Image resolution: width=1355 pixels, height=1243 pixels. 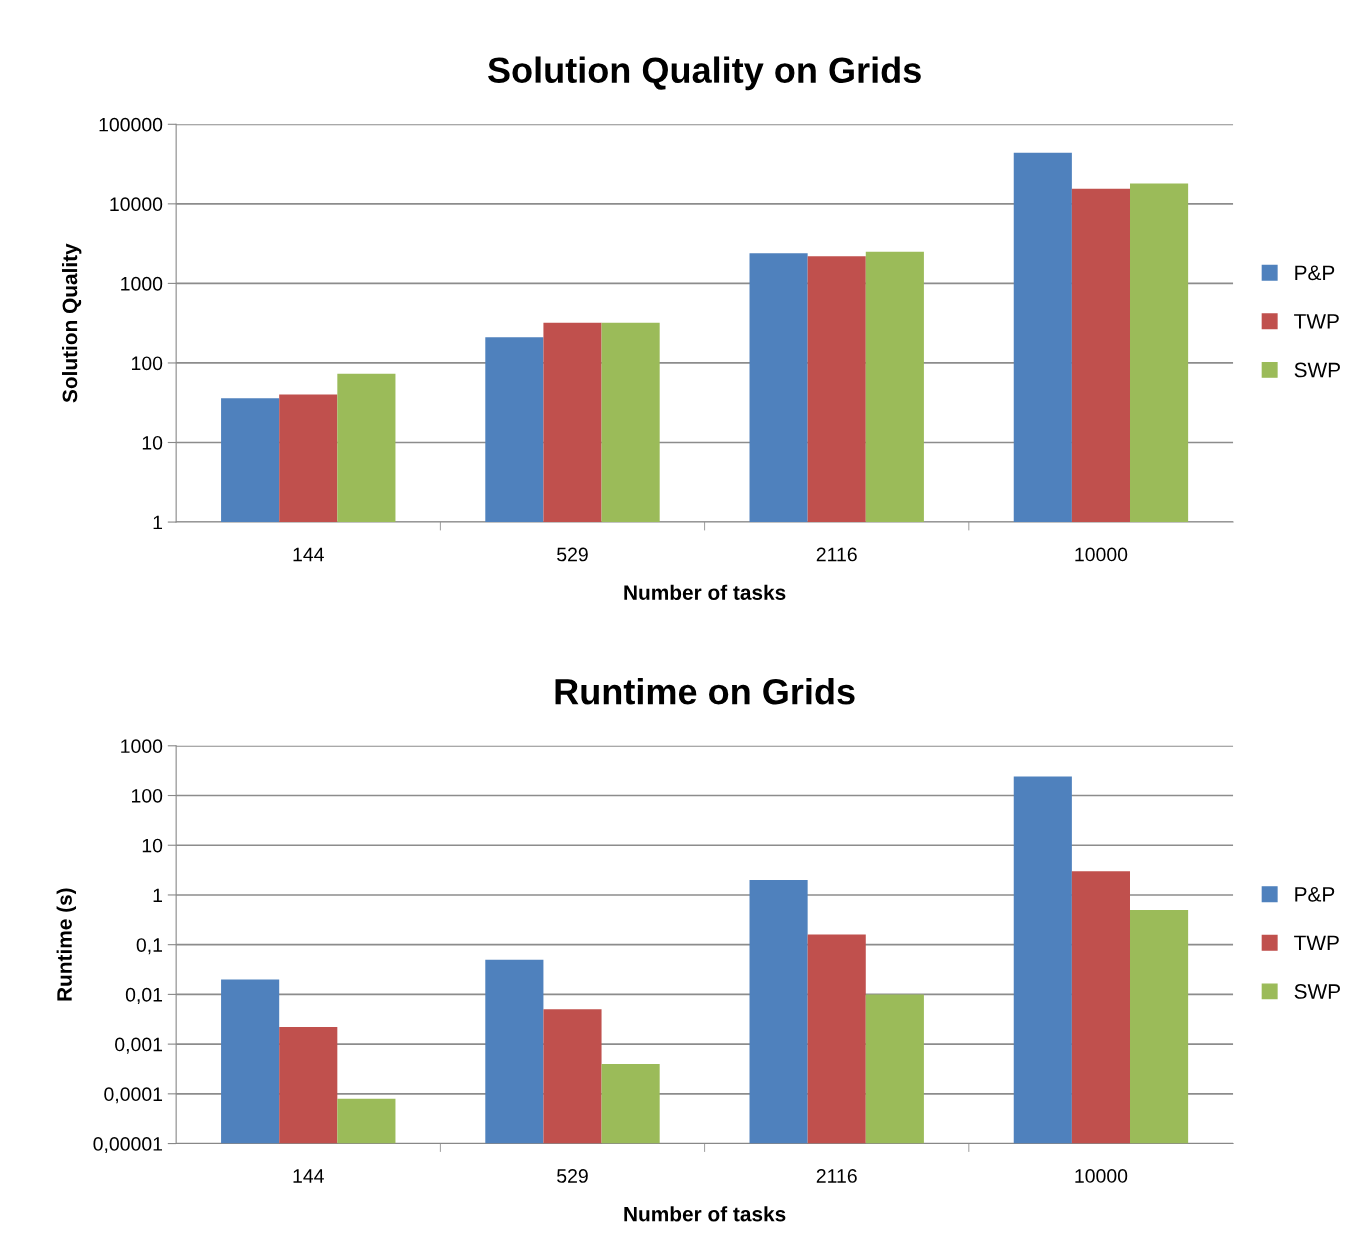 I want to click on y-tick-label: 0,01, so click(x=144, y=995).